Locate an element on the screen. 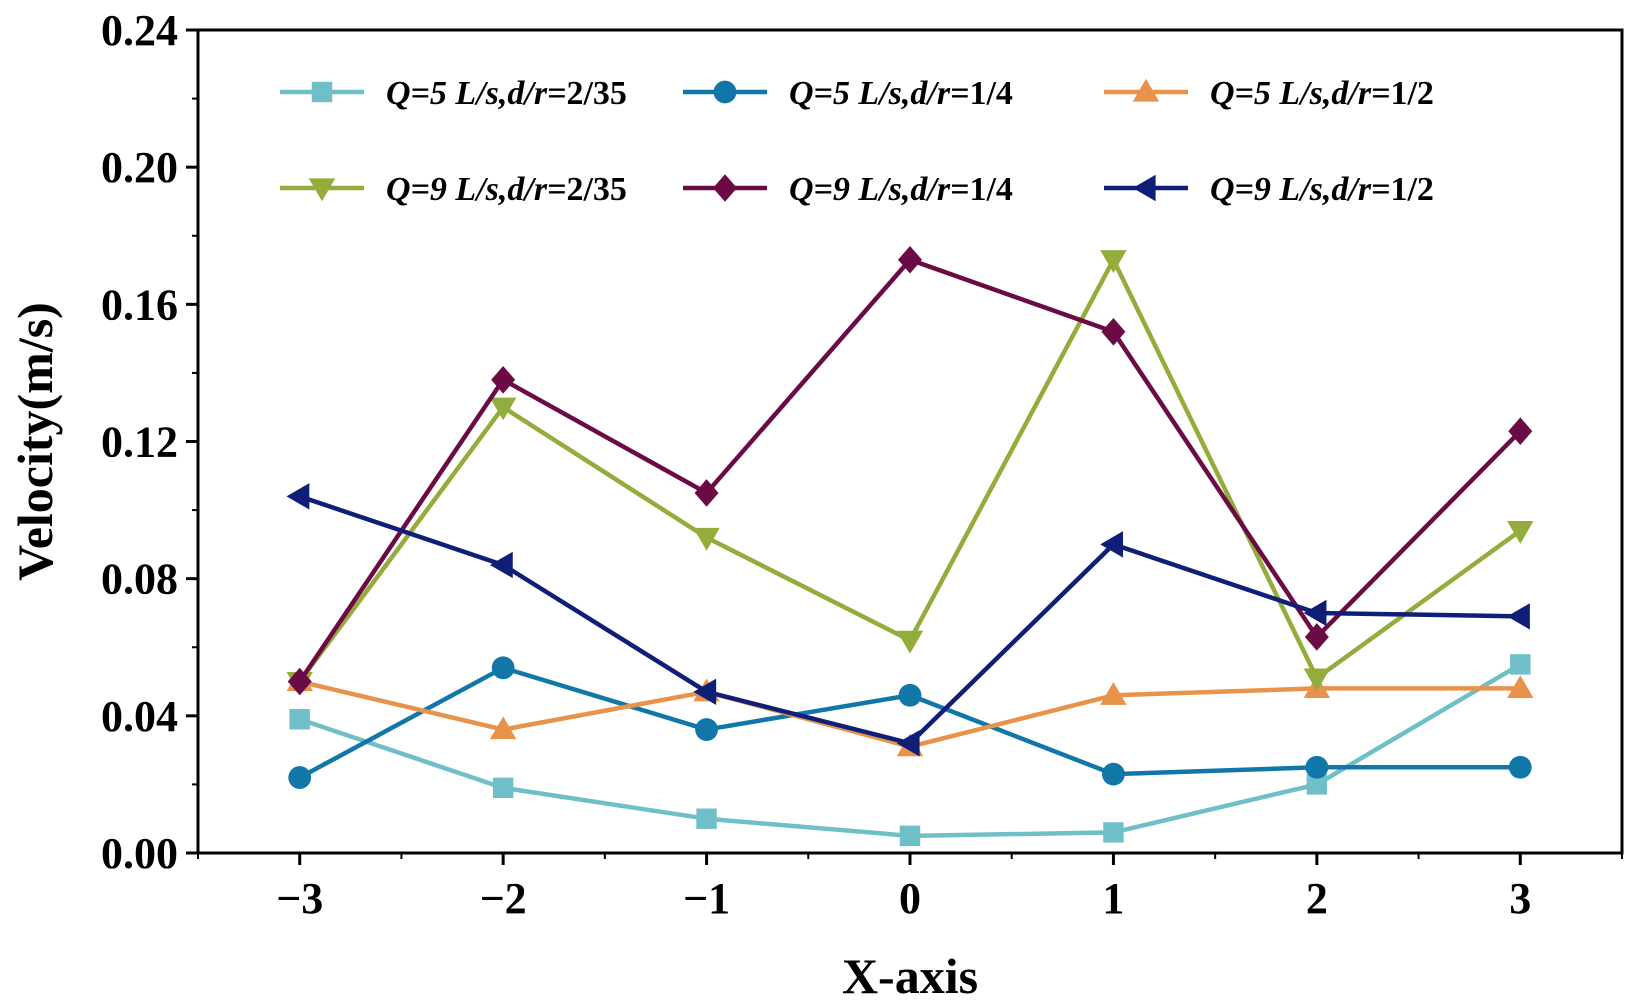 The image size is (1637, 1008). y-tick-label: 0.04 is located at coordinates (139, 716).